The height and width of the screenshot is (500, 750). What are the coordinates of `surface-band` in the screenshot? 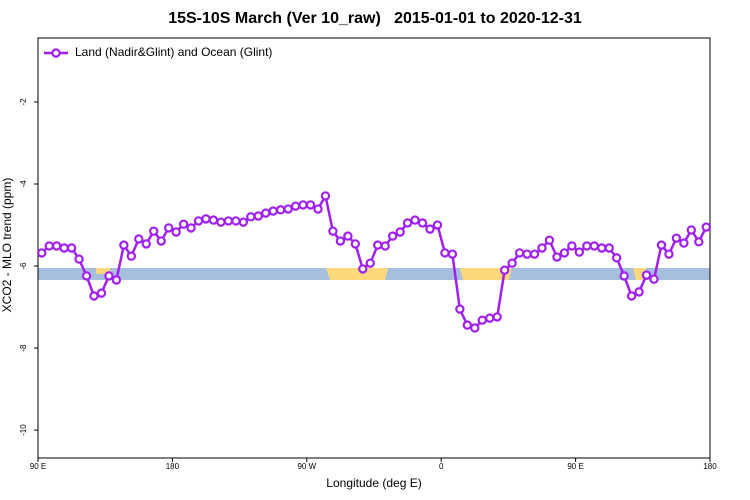 It's located at (374, 274).